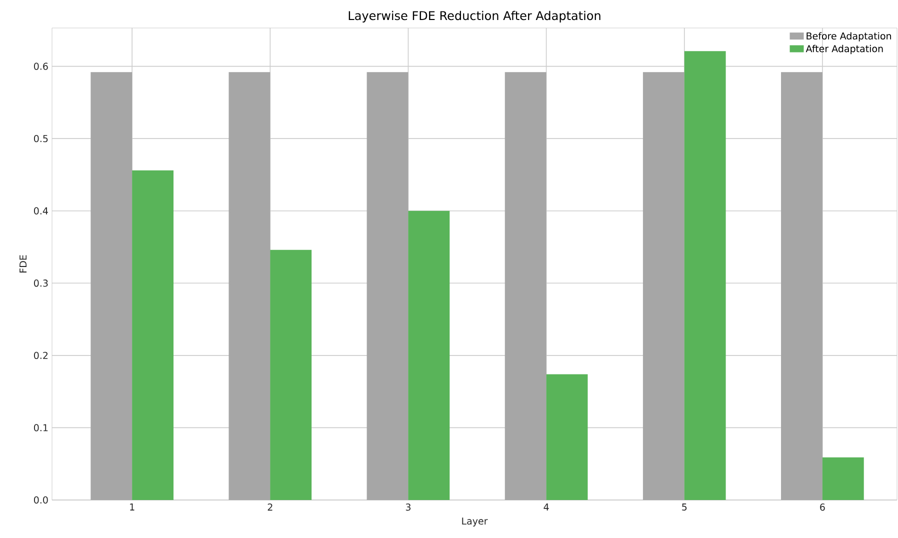  Describe the element at coordinates (41, 66) in the screenshot. I see `y-tick-label: 0.6` at that location.